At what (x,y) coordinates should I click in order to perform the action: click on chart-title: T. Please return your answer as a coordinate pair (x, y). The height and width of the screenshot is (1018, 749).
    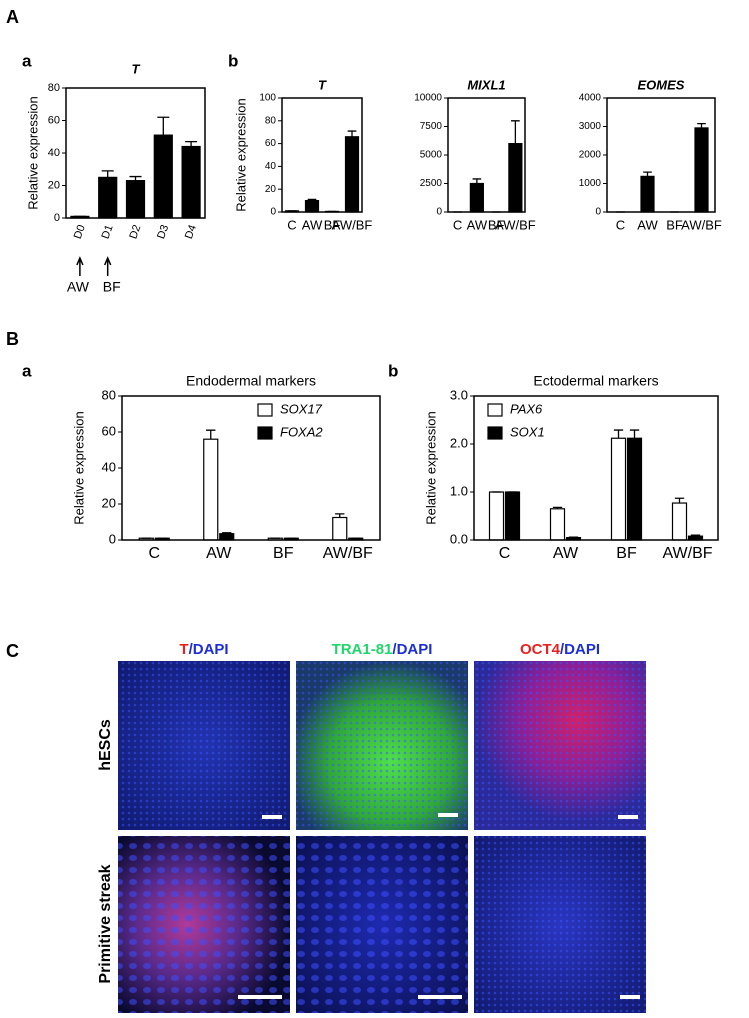
    Looking at the image, I should click on (136, 68).